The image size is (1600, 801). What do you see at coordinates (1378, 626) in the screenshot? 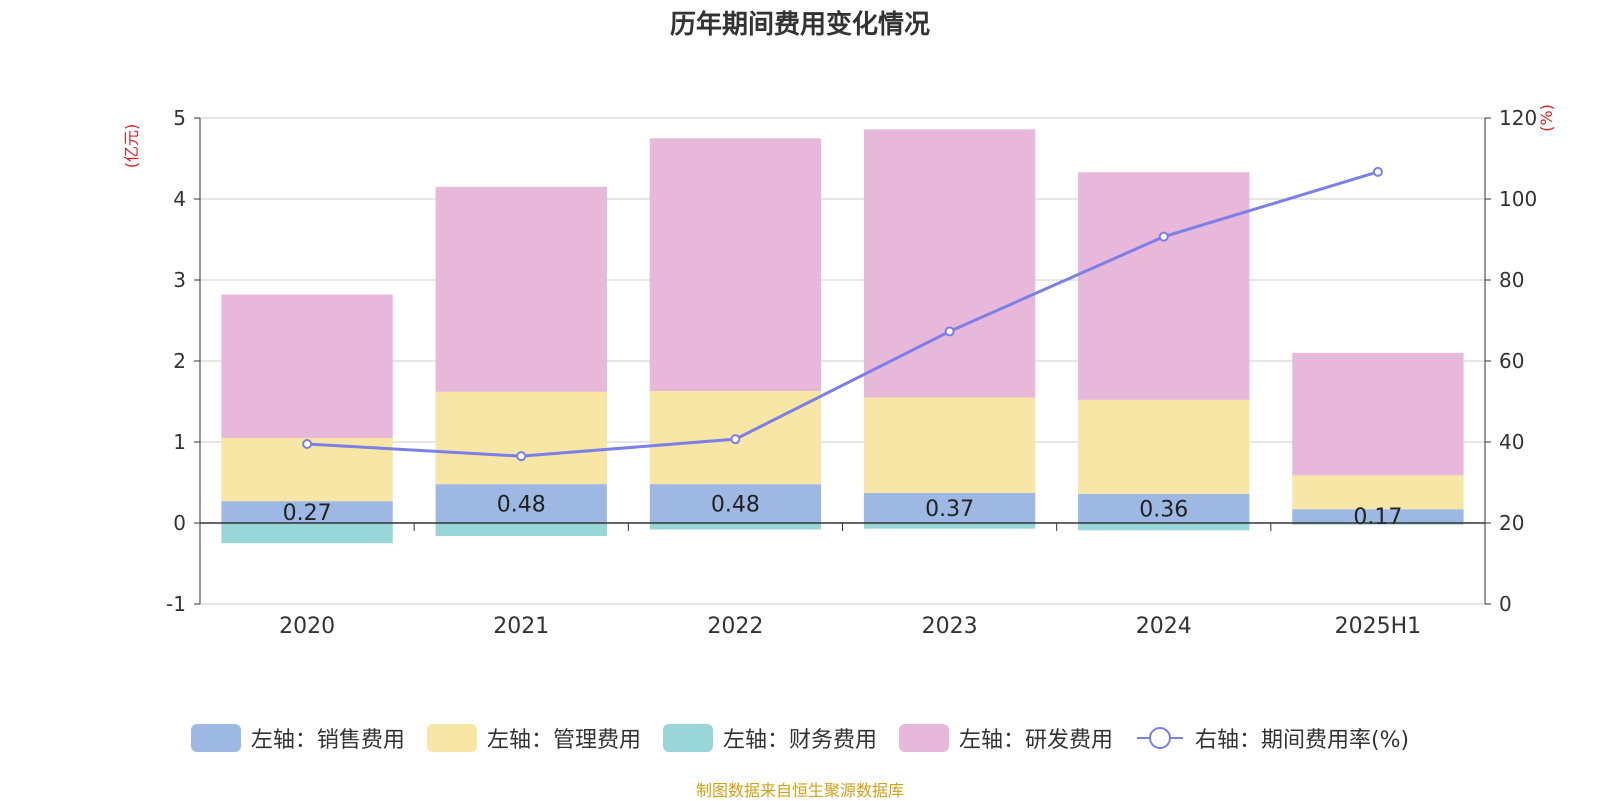
I see `x-tick-label: 2025H1` at bounding box center [1378, 626].